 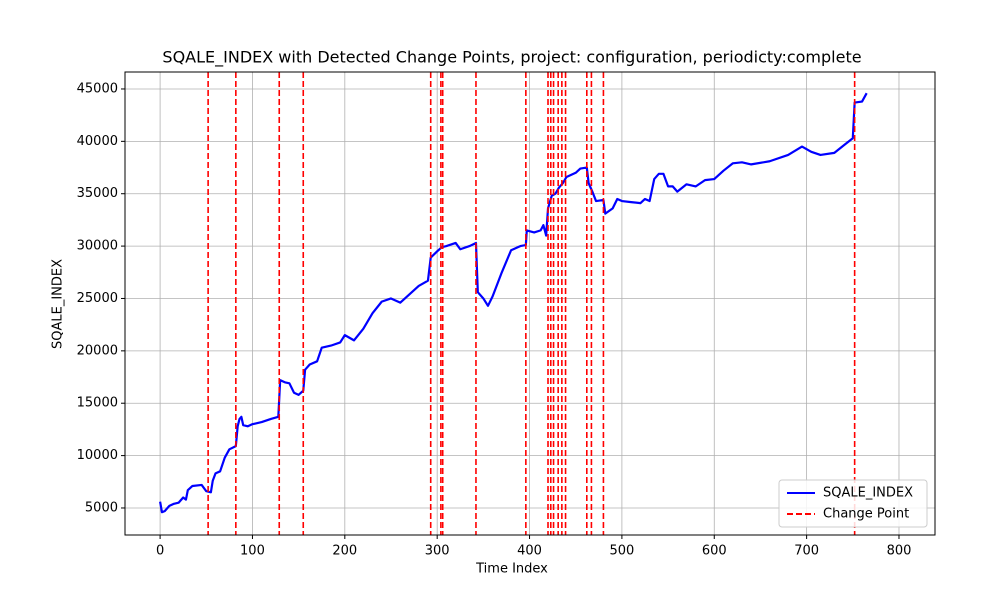 I want to click on x-tick-label: 400, so click(x=529, y=551).